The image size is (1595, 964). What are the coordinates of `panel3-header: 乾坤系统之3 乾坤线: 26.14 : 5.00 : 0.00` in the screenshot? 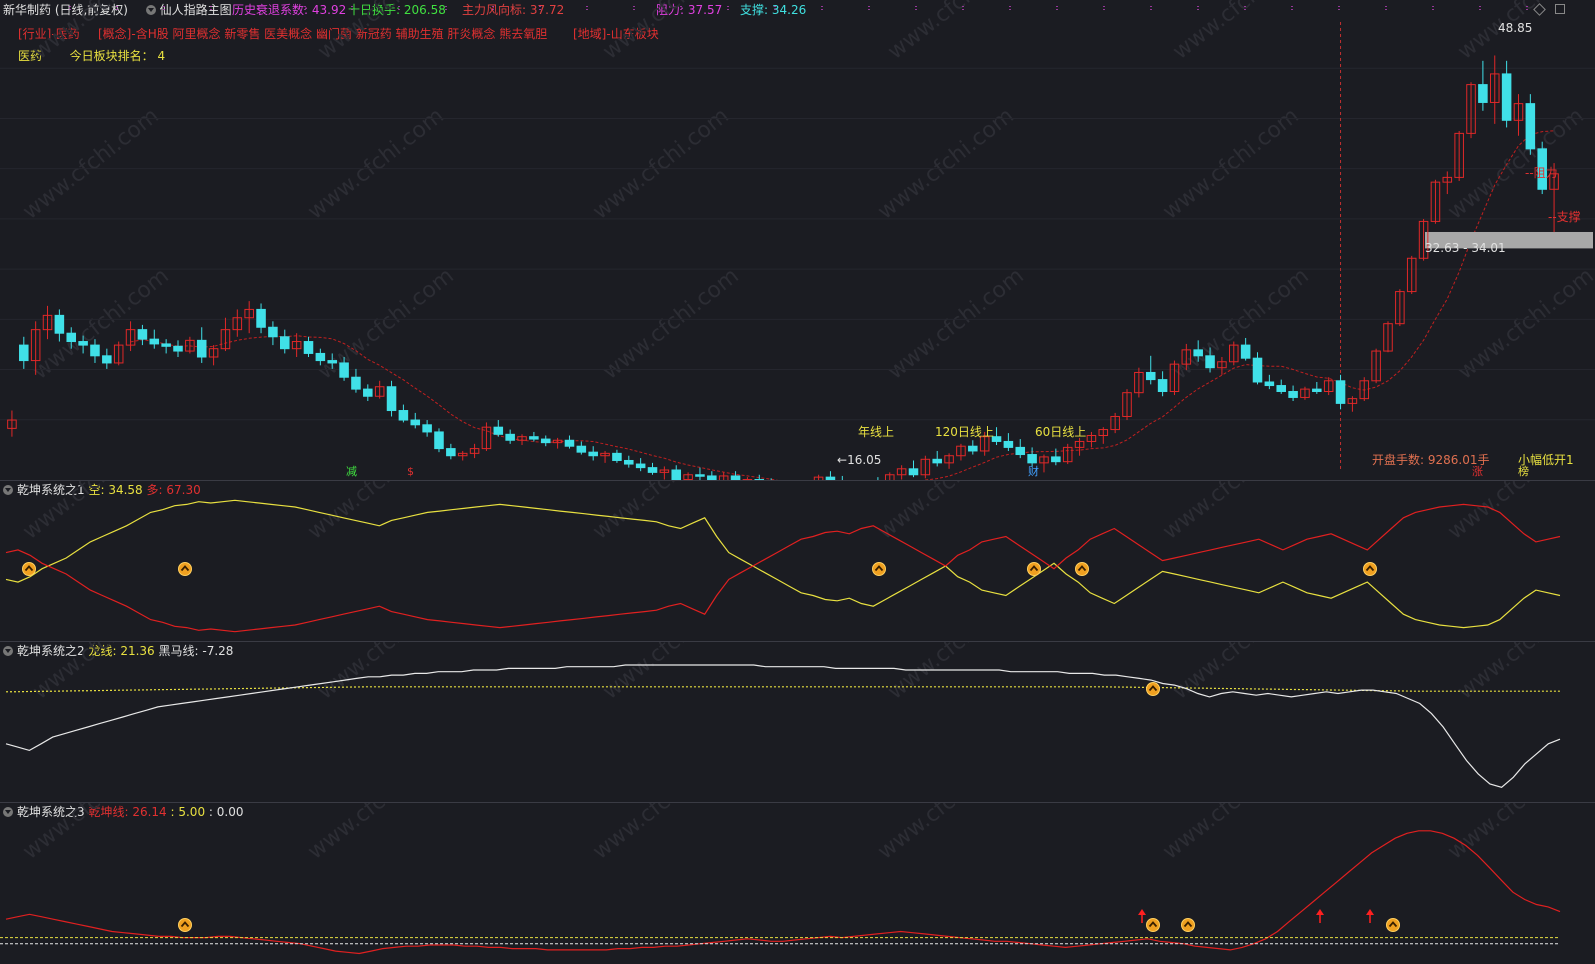 It's located at (123, 812).